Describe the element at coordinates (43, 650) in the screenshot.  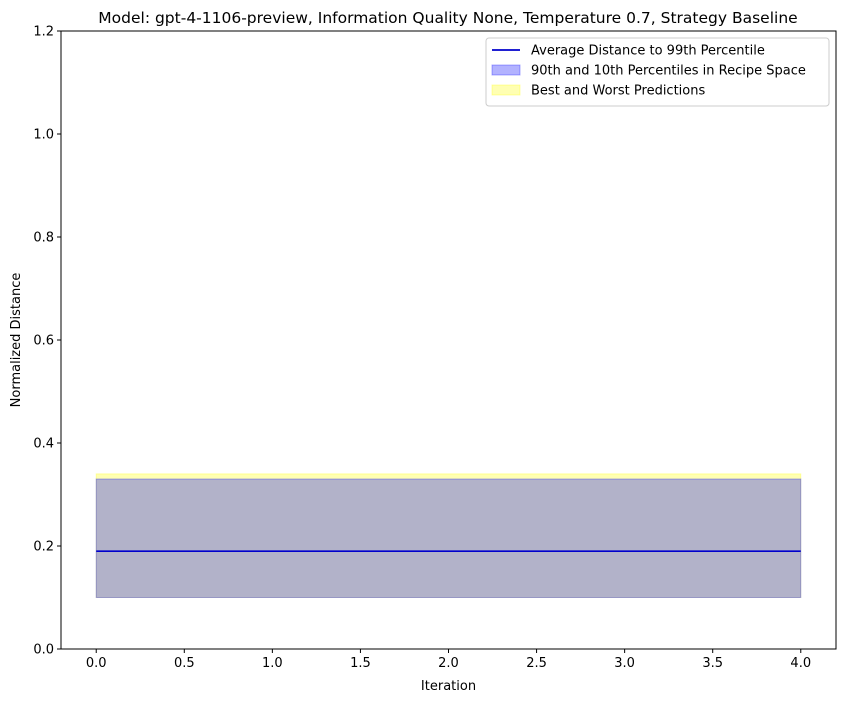
I see `y-tick-label: 0.0` at that location.